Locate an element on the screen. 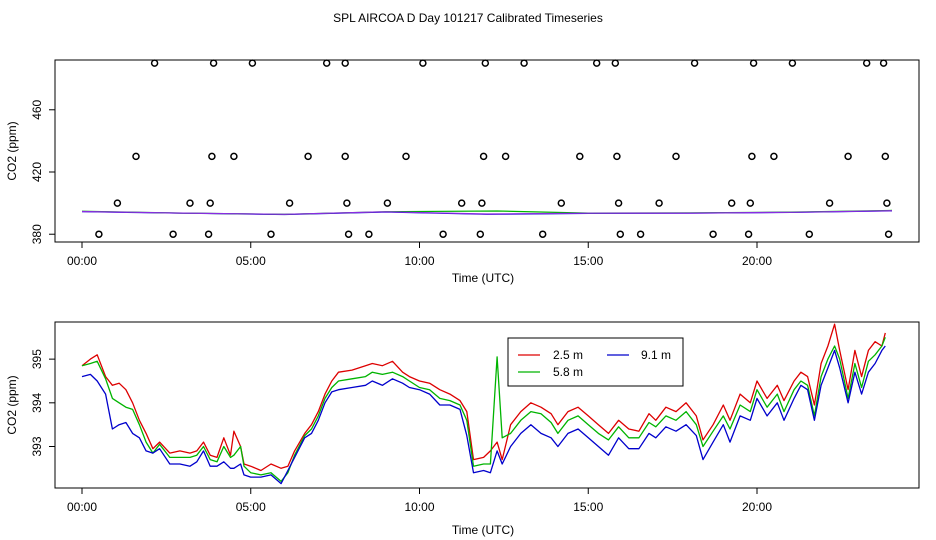 The width and height of the screenshot is (936, 540). y-tick-label: 420 is located at coordinates (37, 172).